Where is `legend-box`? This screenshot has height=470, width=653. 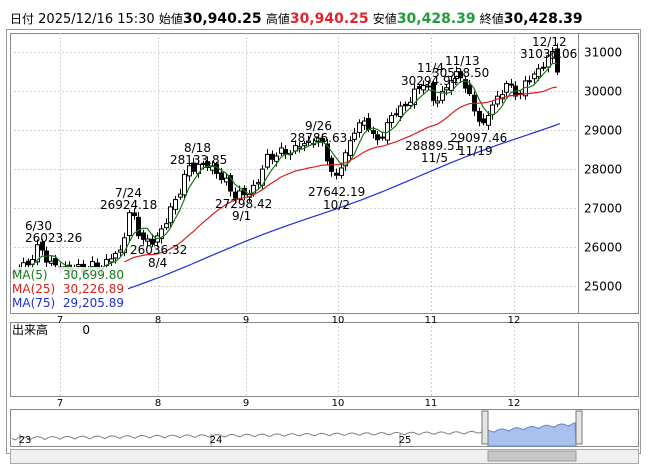 legend-box is located at coordinates (68, 289).